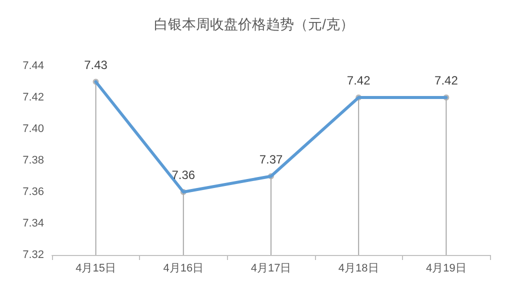 The image size is (508, 287). I want to click on x-tick-label: 4月16日, so click(183, 268).